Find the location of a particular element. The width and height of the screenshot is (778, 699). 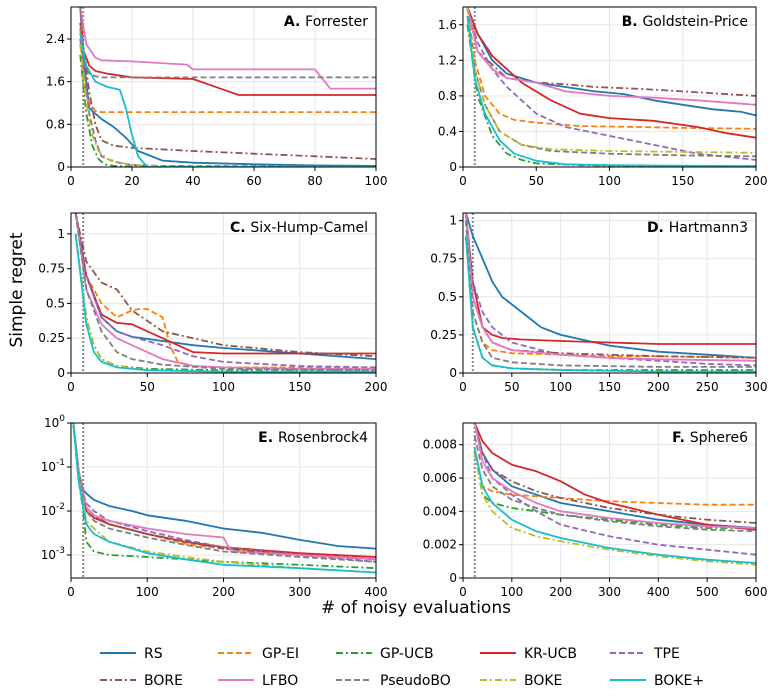

x-tick-label: 600 is located at coordinates (756, 592).